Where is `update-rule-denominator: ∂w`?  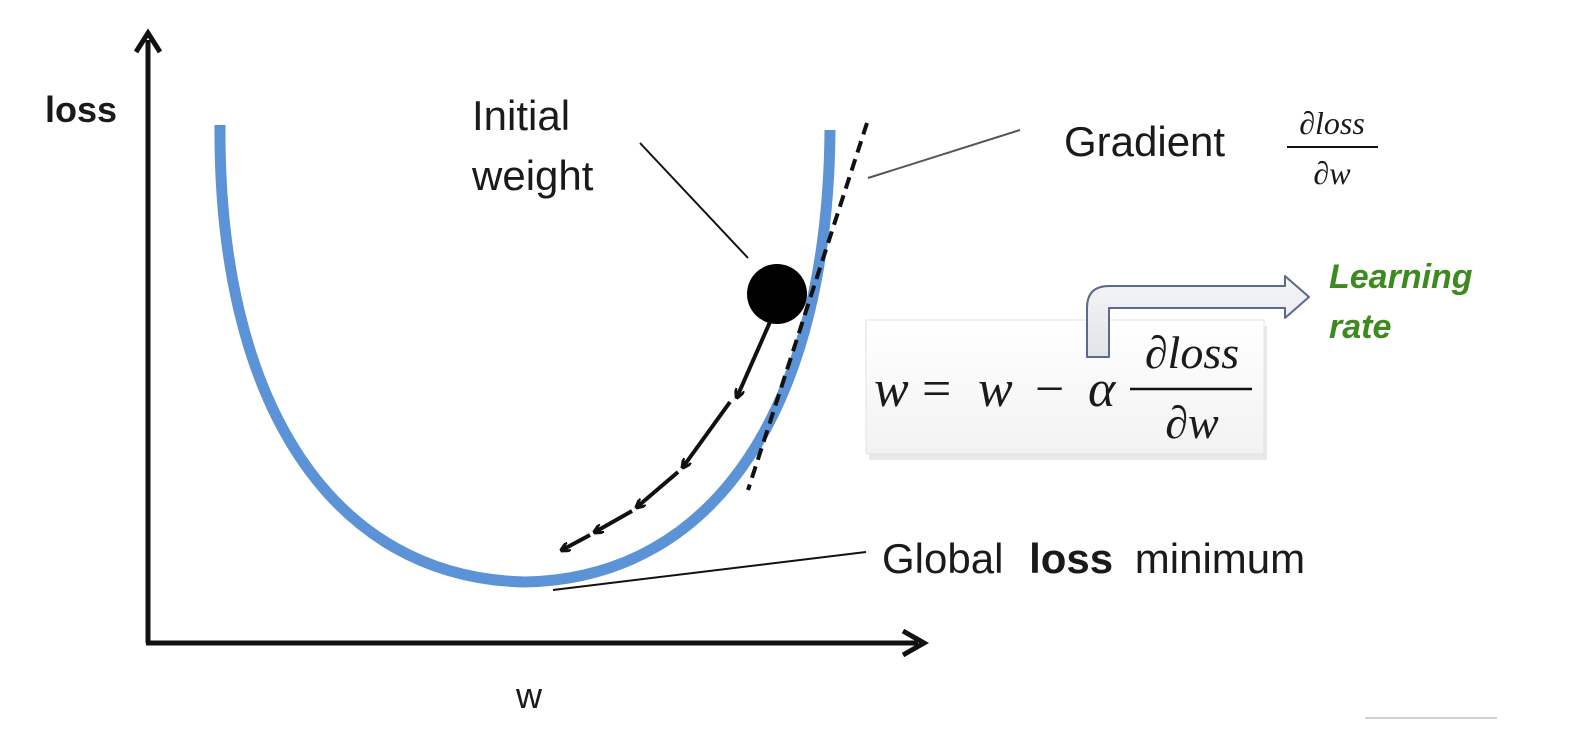
update-rule-denominator: ∂w is located at coordinates (1192, 422).